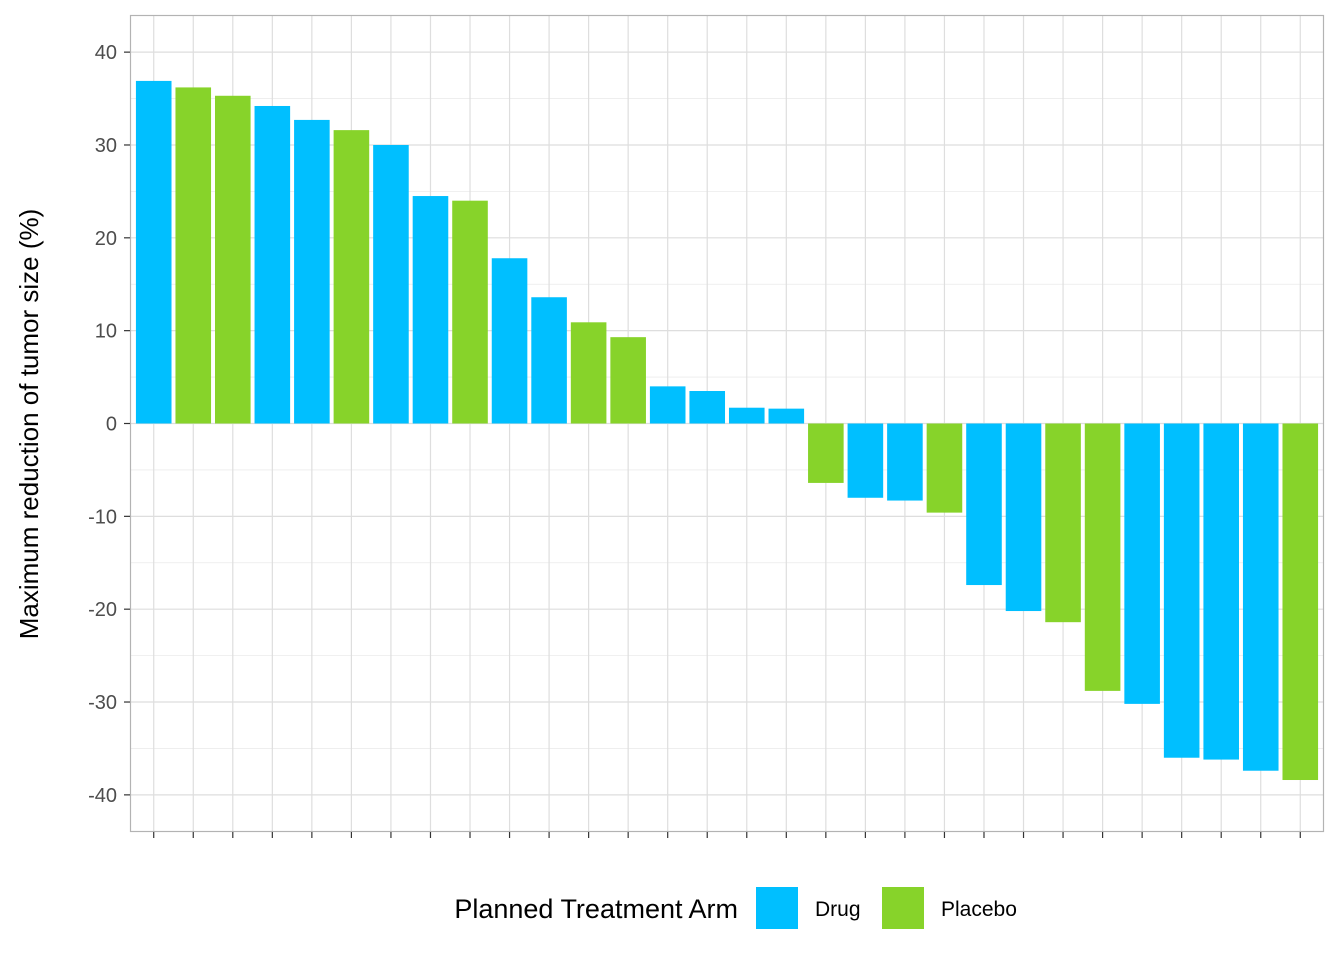  Describe the element at coordinates (106, 53) in the screenshot. I see `y-tick-label: 40` at that location.